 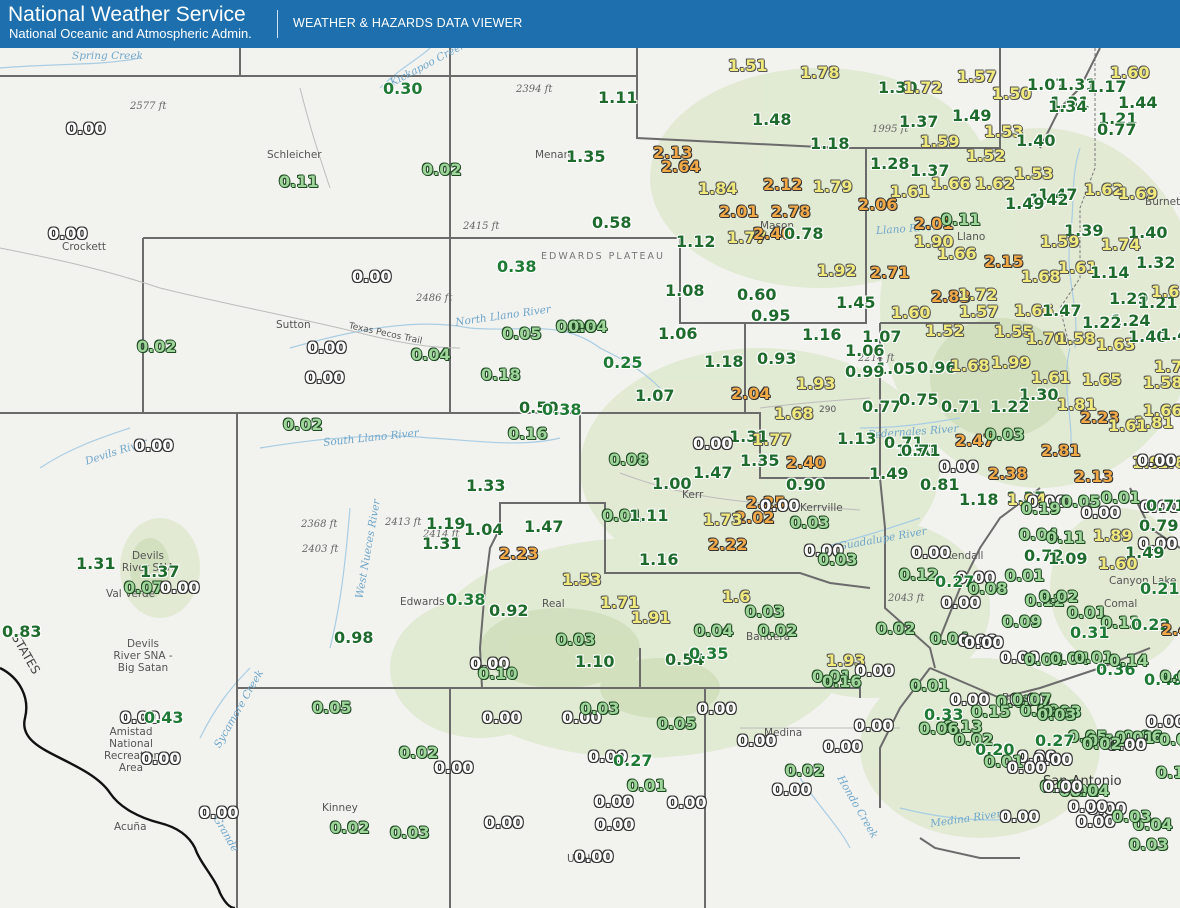 I want to click on precip-value: 1.61, so click(x=1128, y=425).